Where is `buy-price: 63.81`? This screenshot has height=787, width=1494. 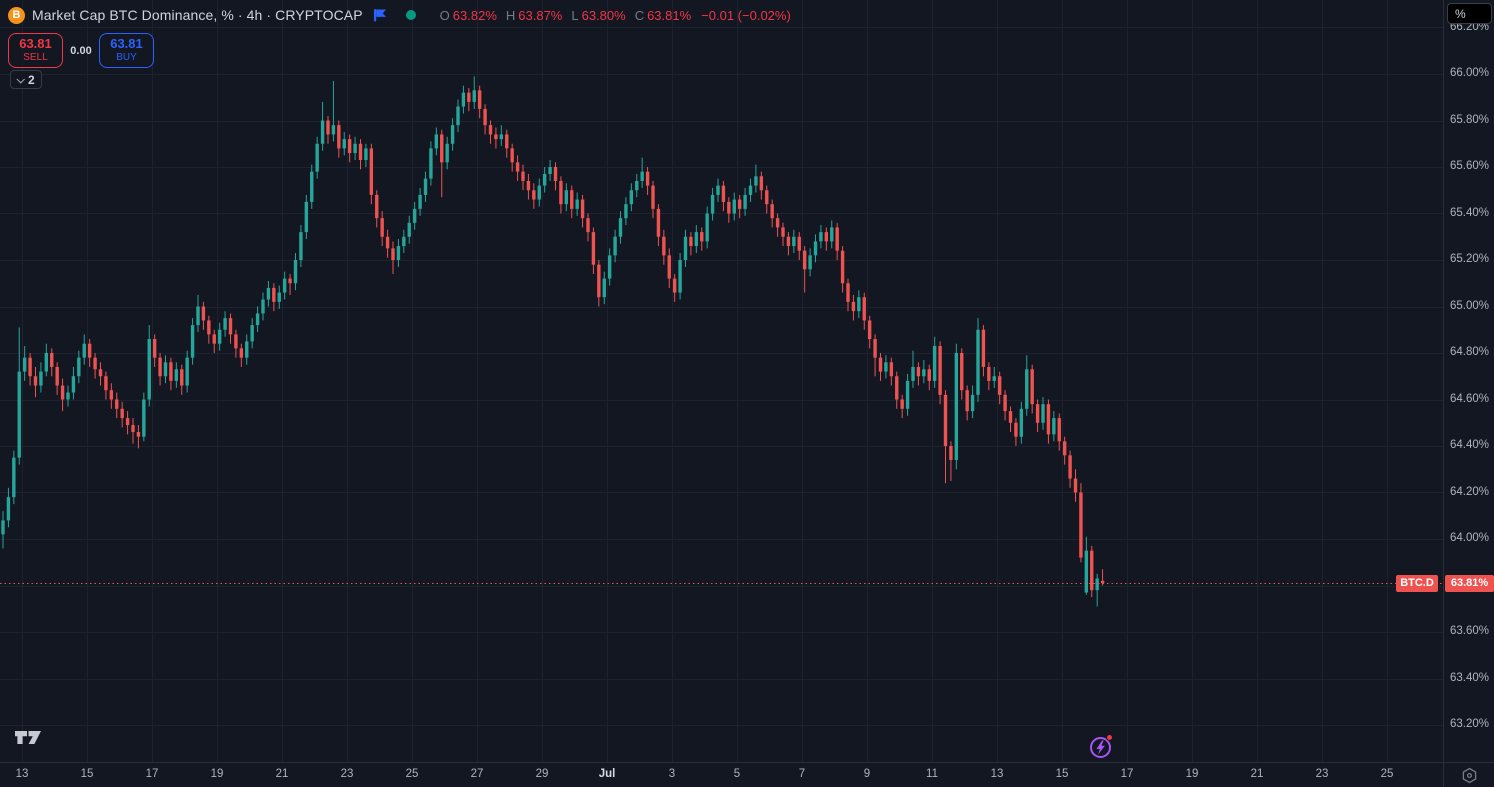 buy-price: 63.81 is located at coordinates (126, 44).